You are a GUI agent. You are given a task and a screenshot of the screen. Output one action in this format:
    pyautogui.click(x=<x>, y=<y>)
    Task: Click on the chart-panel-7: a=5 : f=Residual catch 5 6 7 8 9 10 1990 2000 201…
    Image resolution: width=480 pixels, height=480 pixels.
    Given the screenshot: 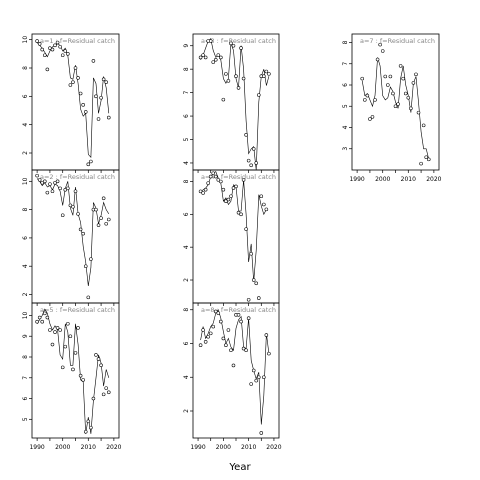 What is the action you would take?
    pyautogui.click(x=72, y=376)
    